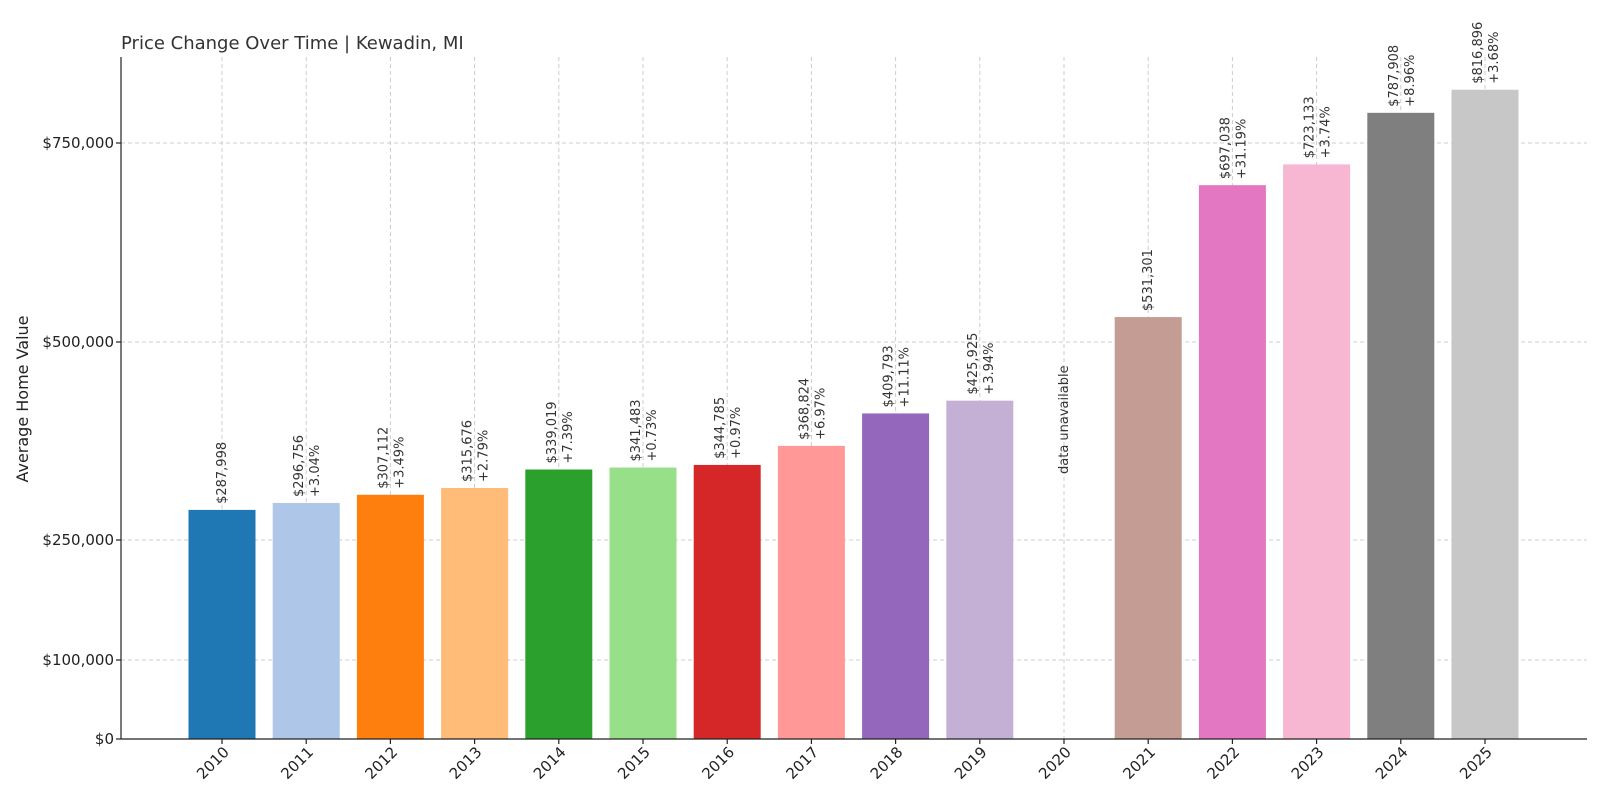 Image resolution: width=1600 pixels, height=800 pixels. I want to click on bar-2013, so click(475, 613).